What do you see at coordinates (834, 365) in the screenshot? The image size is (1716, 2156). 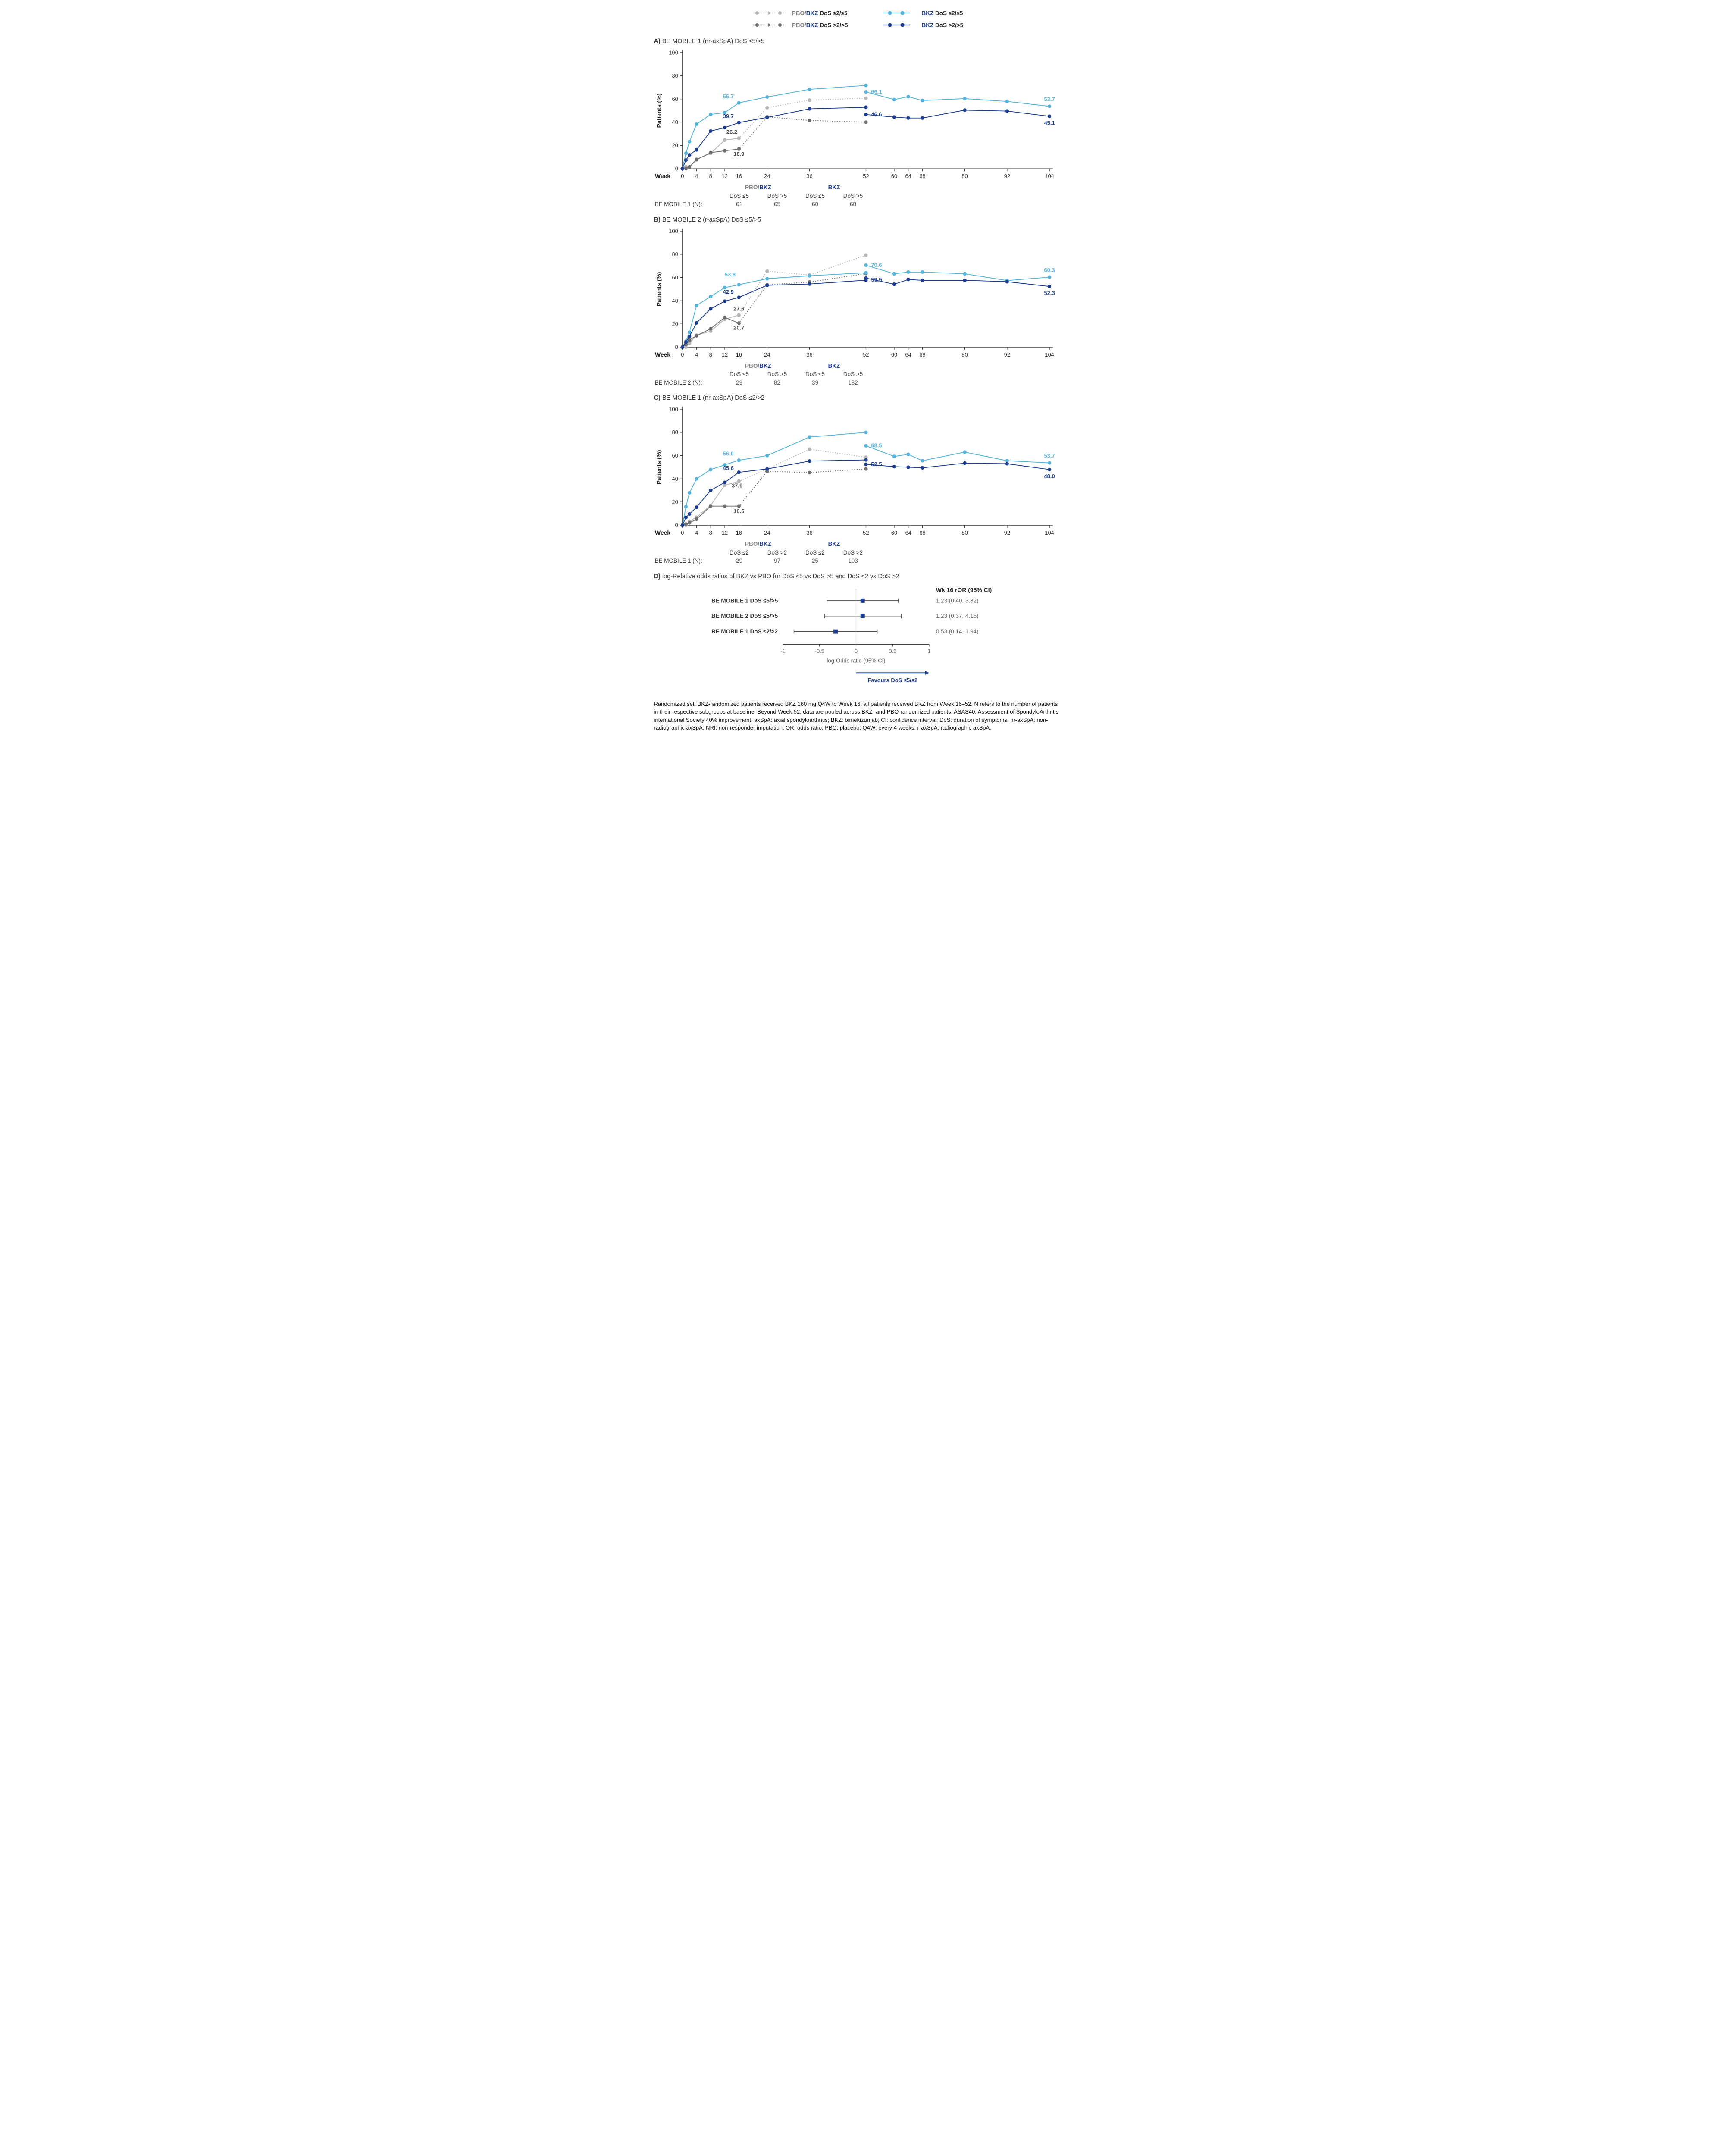 I see `group-header-bkz: BKZ` at bounding box center [834, 365].